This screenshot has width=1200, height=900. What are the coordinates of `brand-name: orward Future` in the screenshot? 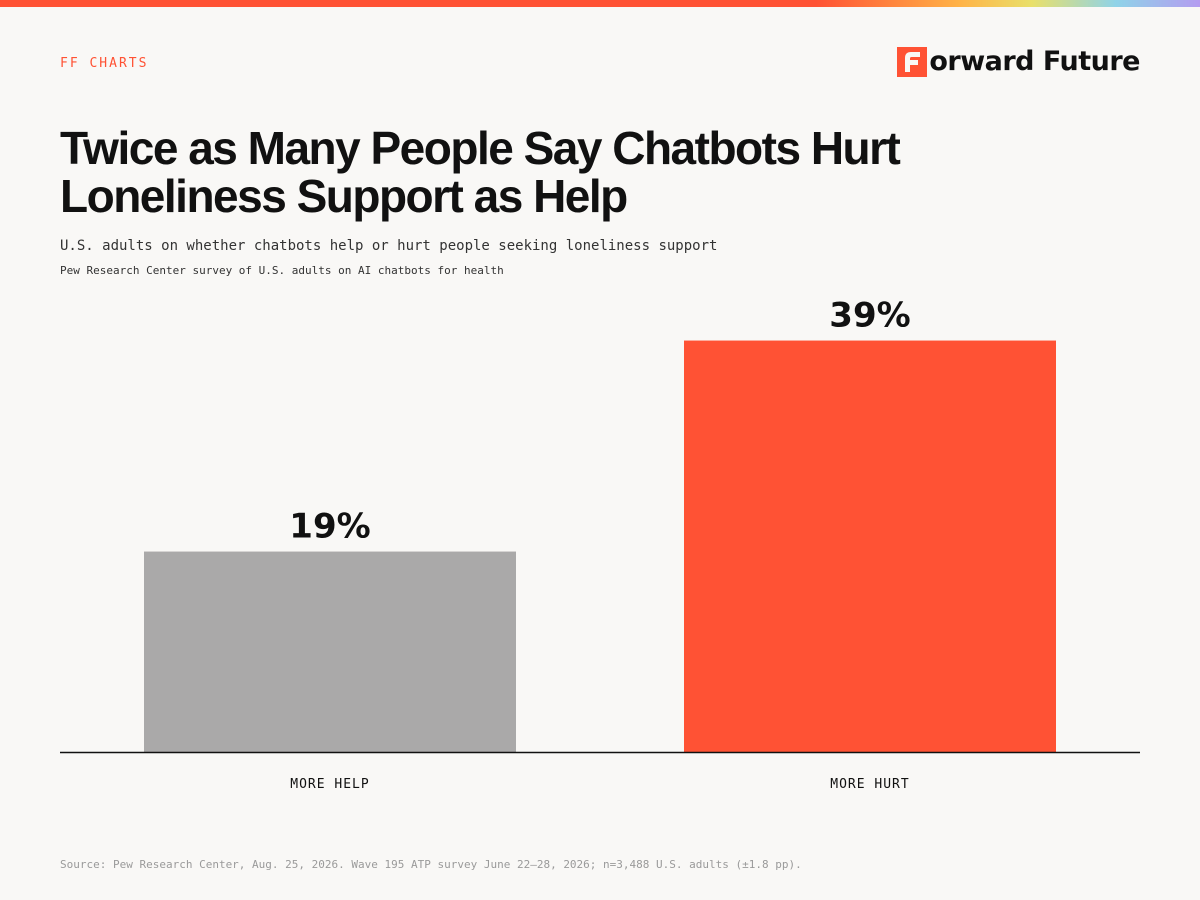 It's located at (1034, 61).